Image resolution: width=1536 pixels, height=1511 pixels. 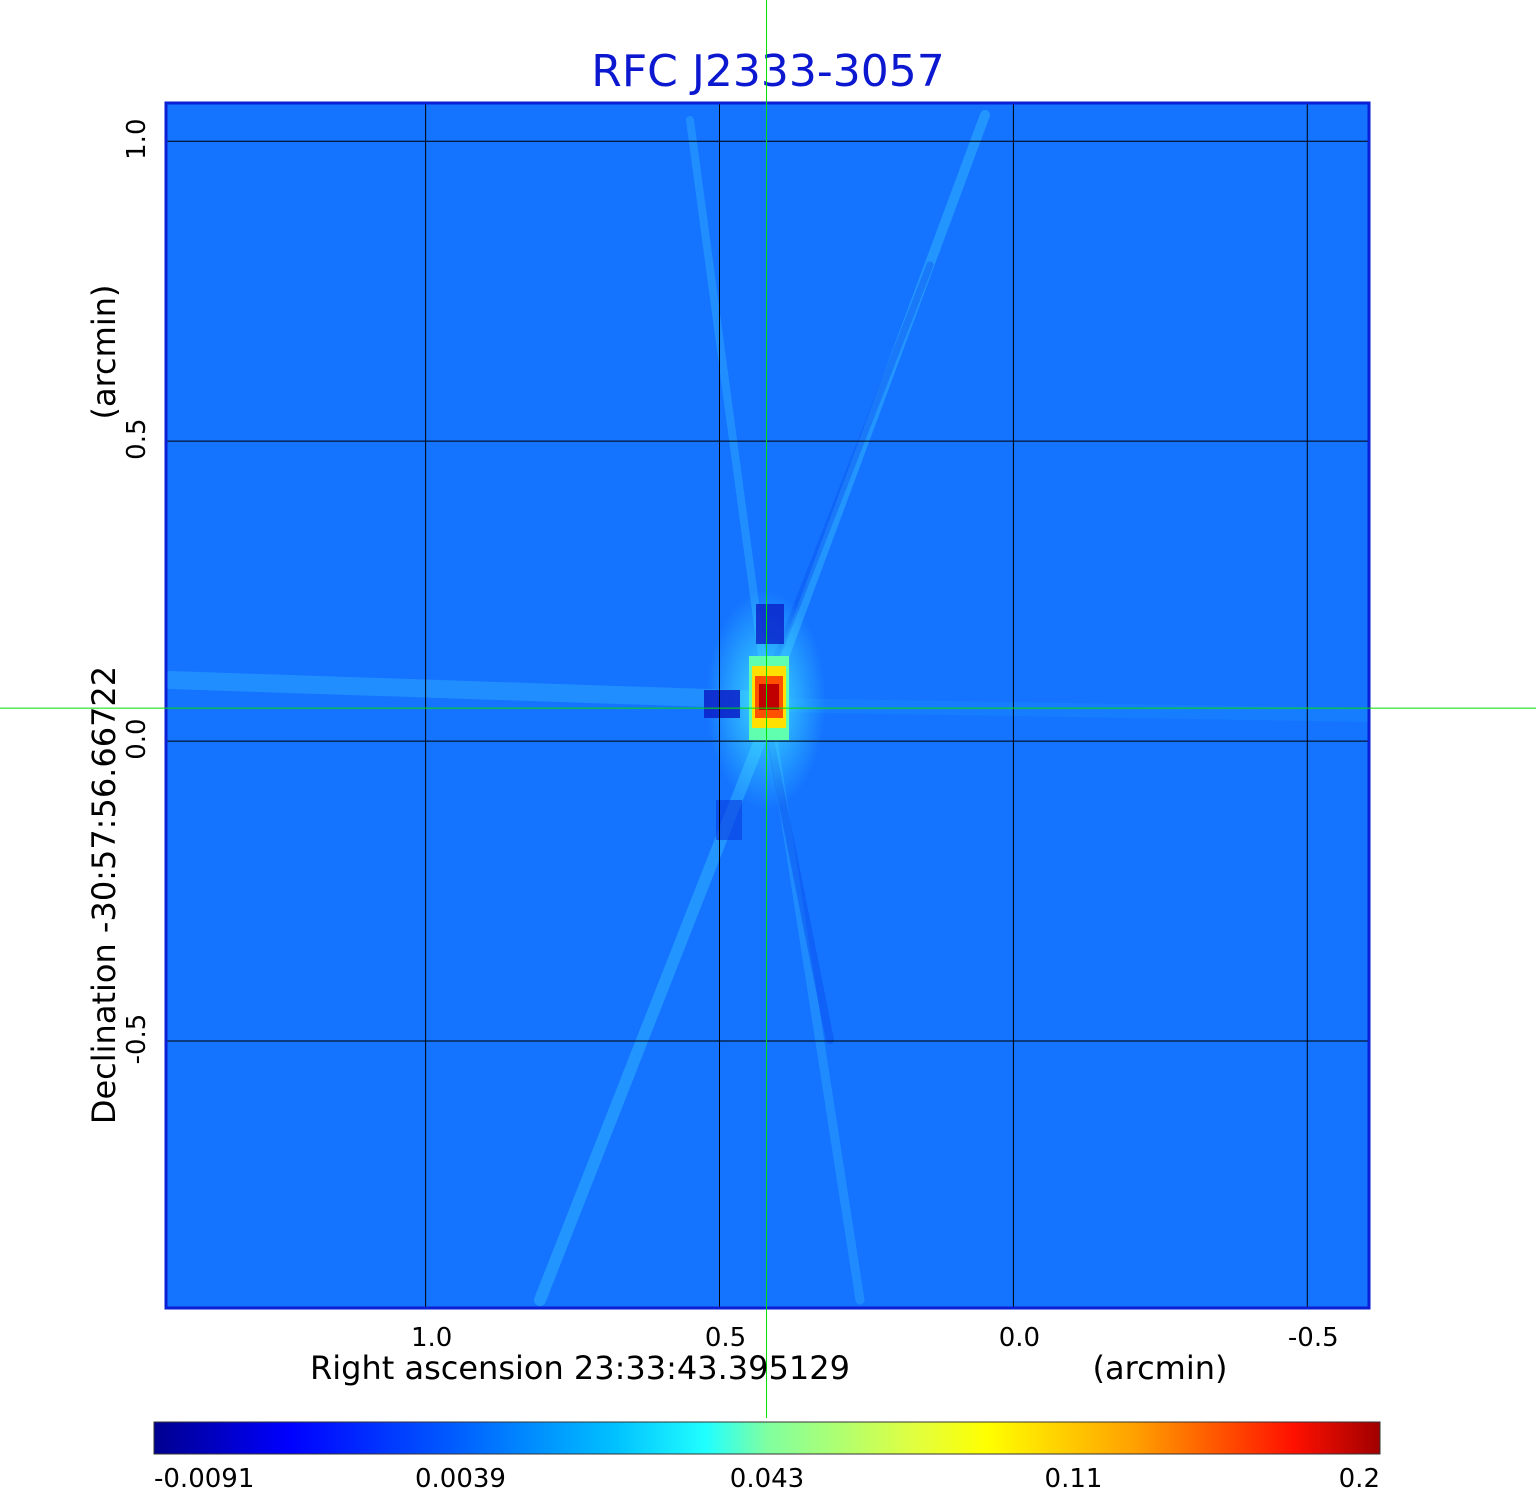 What do you see at coordinates (460, 1479) in the screenshot?
I see `colorbar-tick-label: 0.0039` at bounding box center [460, 1479].